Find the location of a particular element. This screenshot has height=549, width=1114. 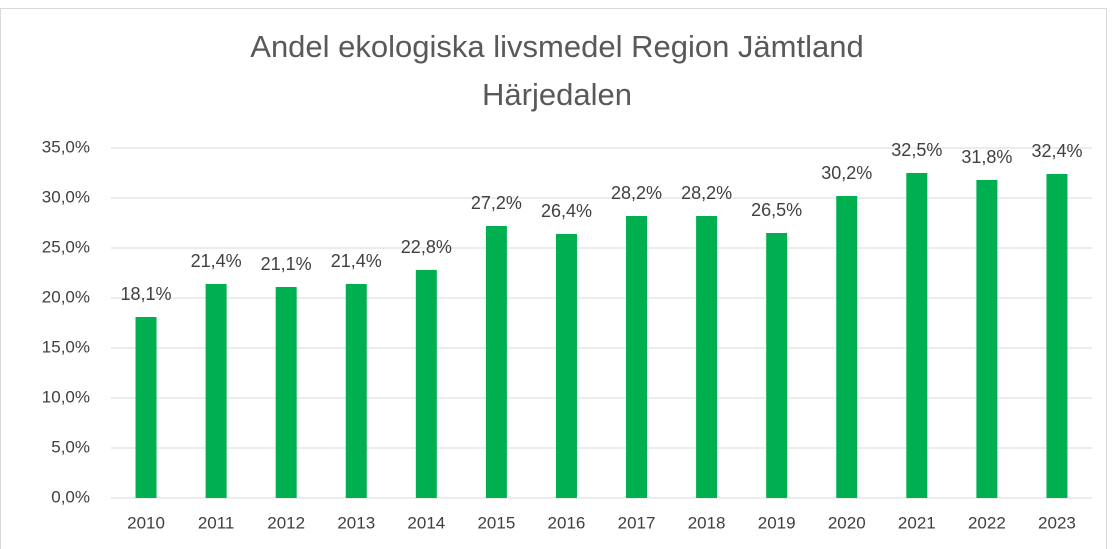

y-tick-label: 10,0% is located at coordinates (66, 396).